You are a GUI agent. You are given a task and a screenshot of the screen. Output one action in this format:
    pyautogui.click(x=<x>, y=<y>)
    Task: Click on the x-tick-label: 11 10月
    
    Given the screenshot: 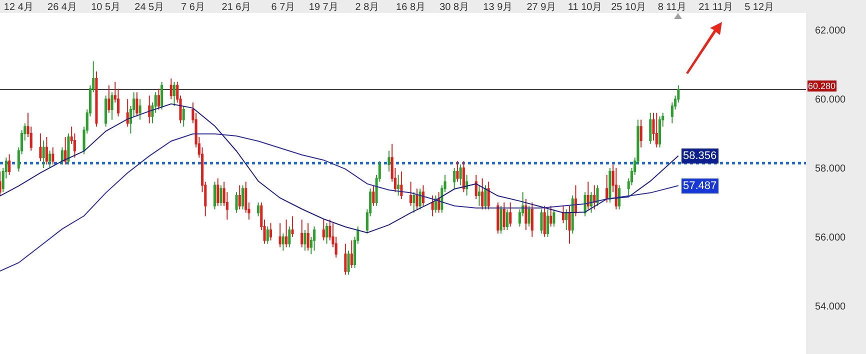 What is the action you would take?
    pyautogui.click(x=585, y=7)
    